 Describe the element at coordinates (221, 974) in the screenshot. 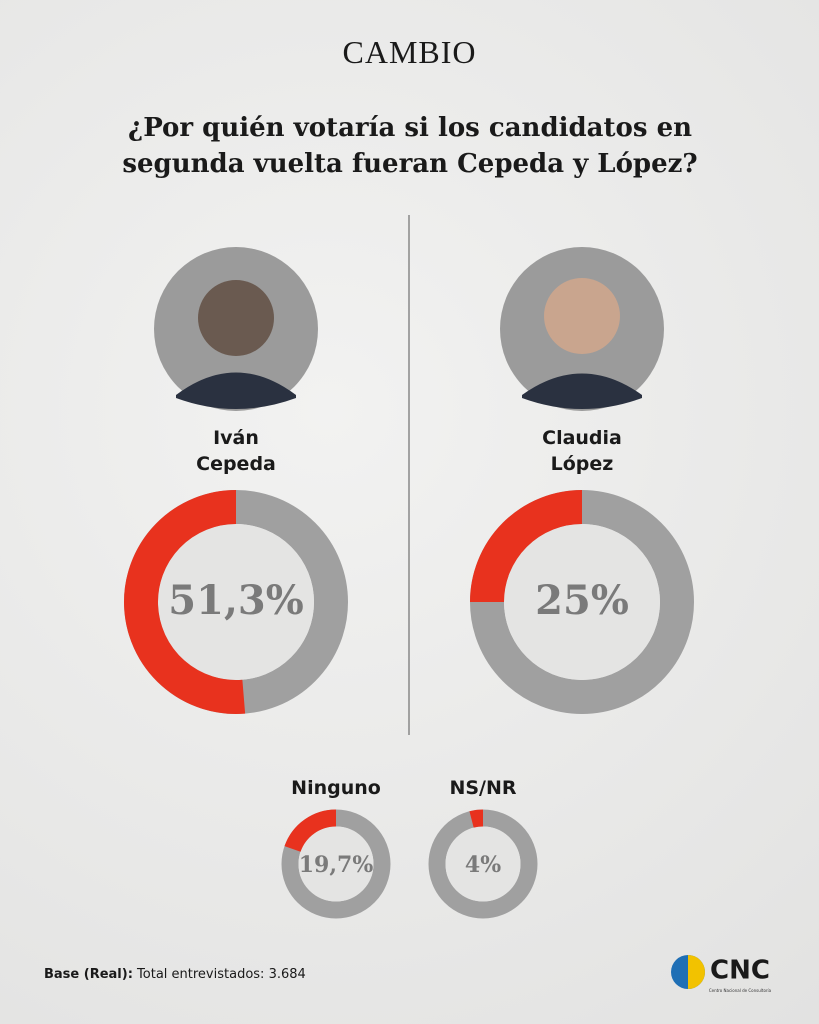

I see `base-text: Total entrevistados: 3.684` at that location.